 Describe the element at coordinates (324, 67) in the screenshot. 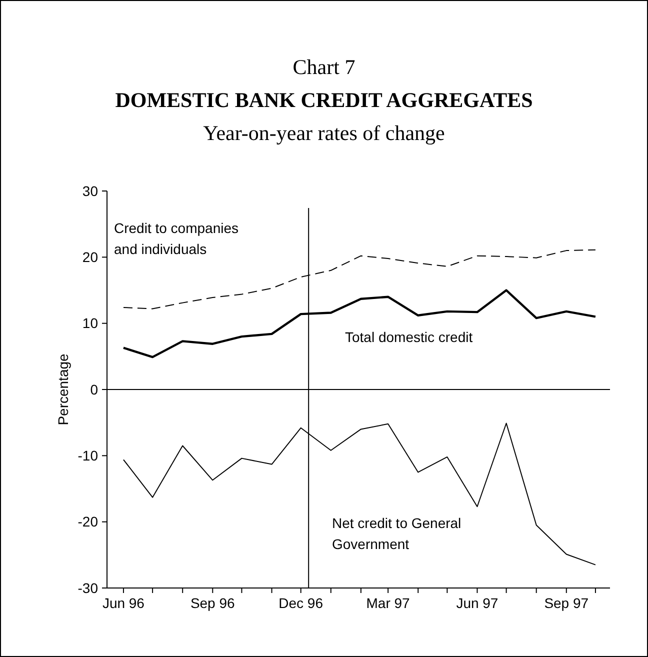

I see `caption: Chart 7` at that location.